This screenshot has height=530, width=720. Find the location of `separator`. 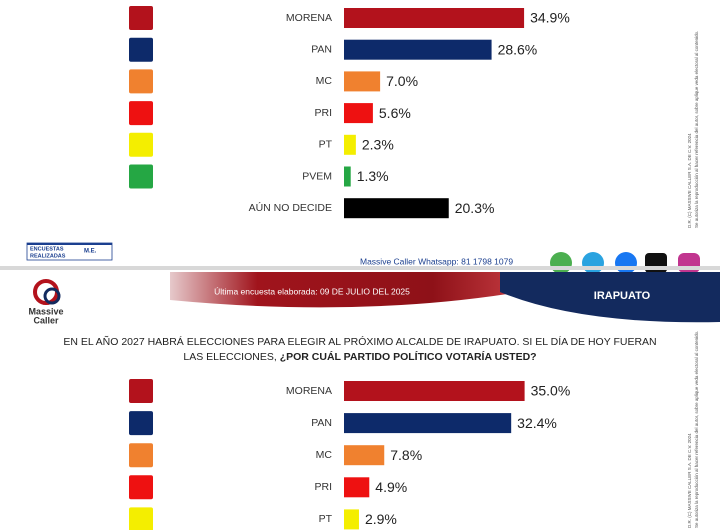

separator is located at coordinates (360, 268).